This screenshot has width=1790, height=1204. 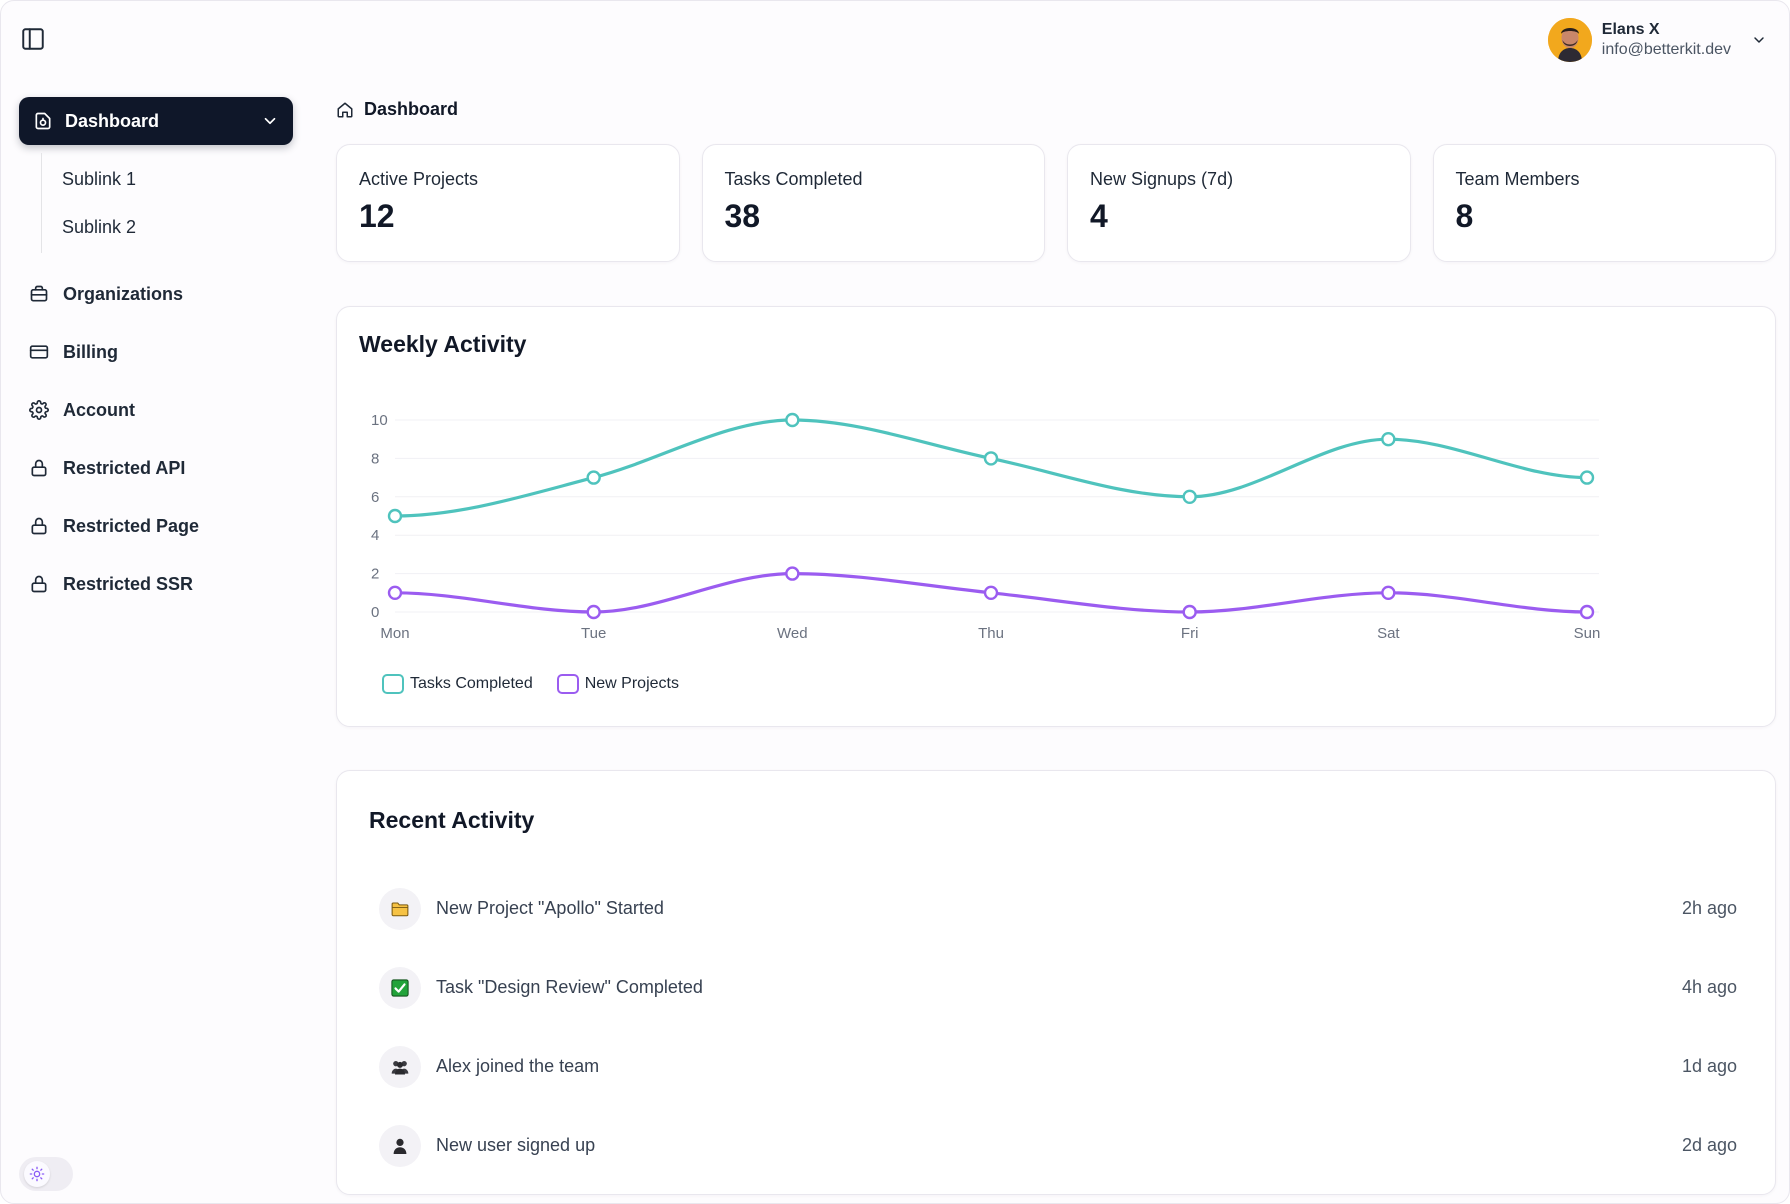 What do you see at coordinates (400, 987) in the screenshot?
I see `check-box-icon` at bounding box center [400, 987].